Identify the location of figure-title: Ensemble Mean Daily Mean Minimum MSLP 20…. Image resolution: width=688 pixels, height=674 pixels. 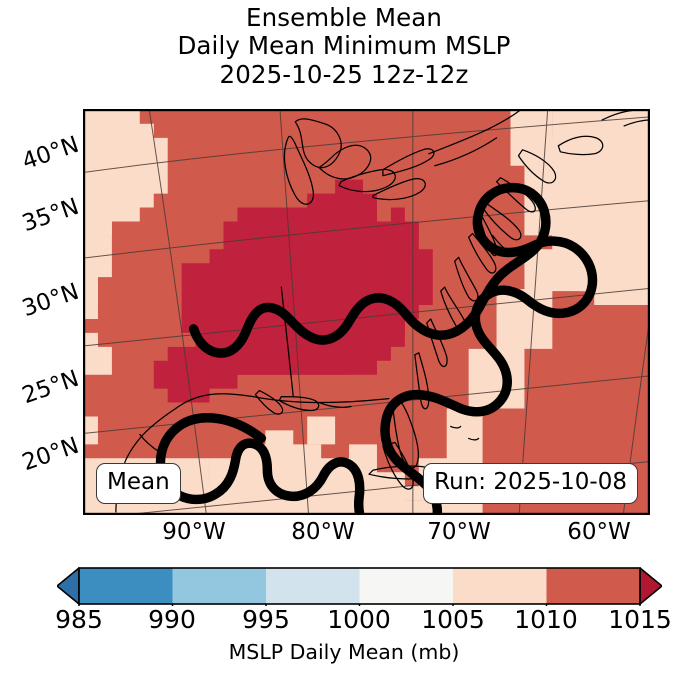
(344, 46).